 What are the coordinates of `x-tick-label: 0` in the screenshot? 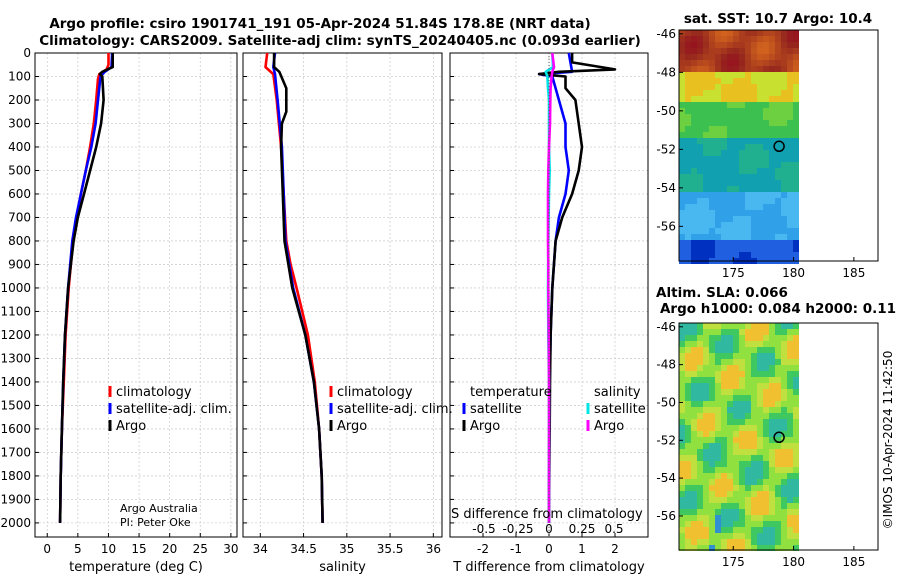 It's located at (549, 549).